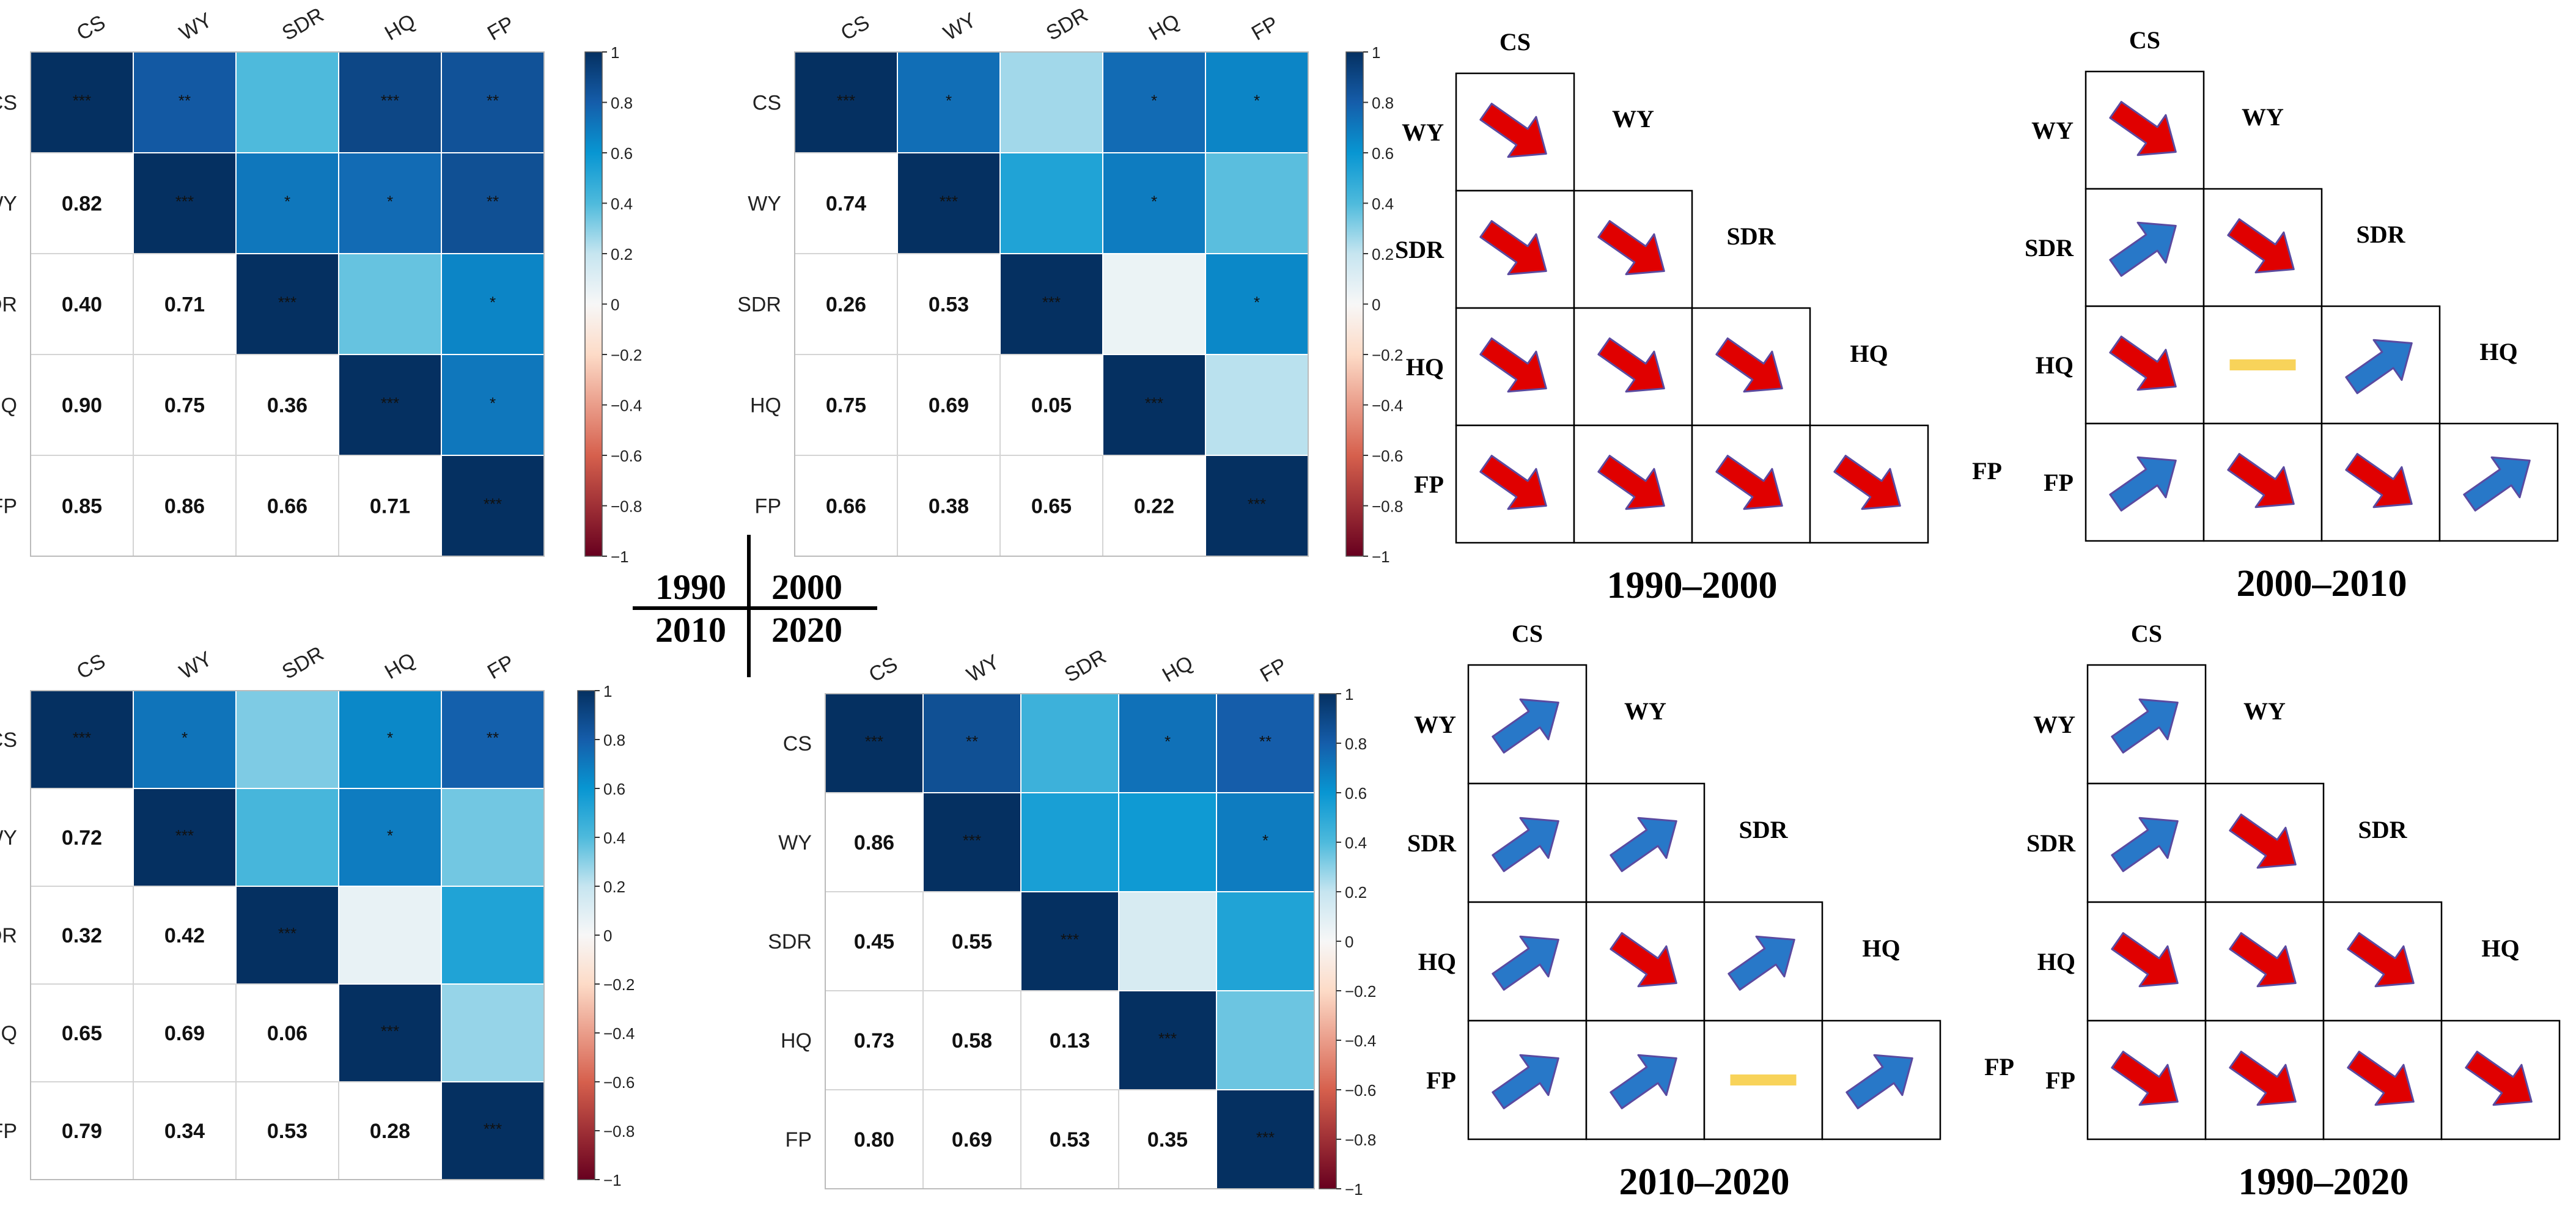 This screenshot has width=2576, height=1223. What do you see at coordinates (184, 406) in the screenshot?
I see `correlation-value: 0.75` at bounding box center [184, 406].